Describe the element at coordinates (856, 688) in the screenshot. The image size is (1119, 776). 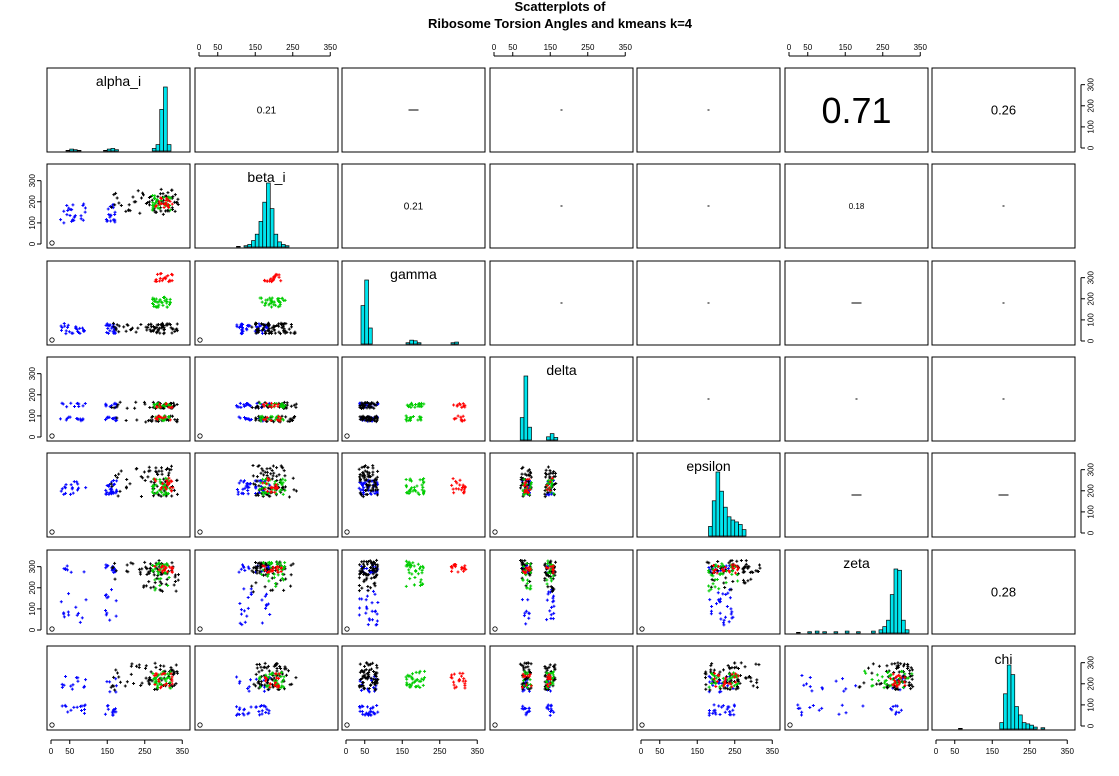
I see `panel-chi-zeta` at that location.